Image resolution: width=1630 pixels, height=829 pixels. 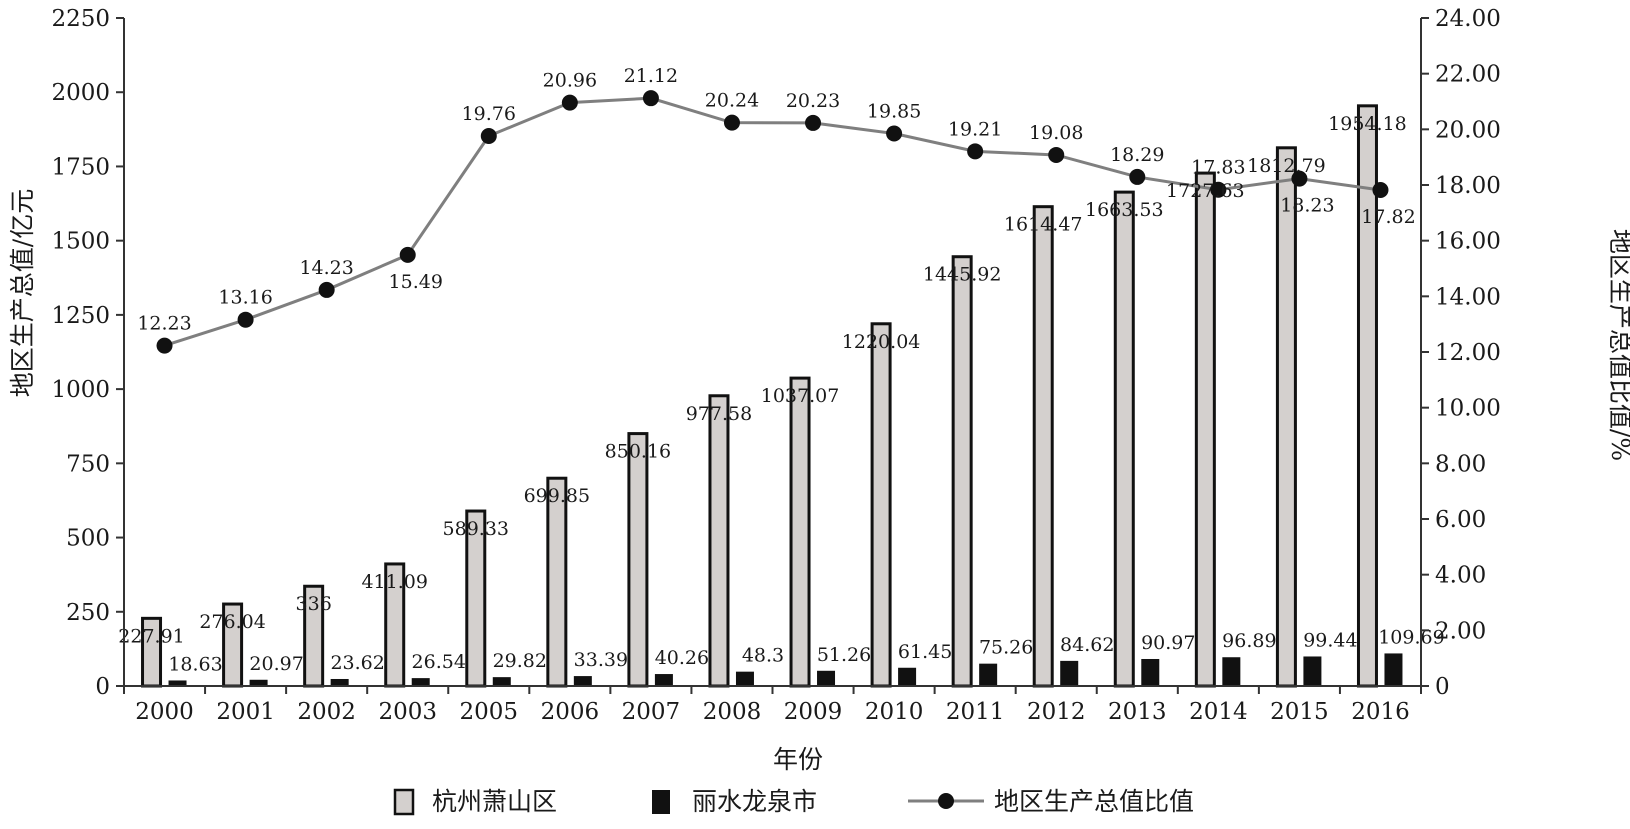 What do you see at coordinates (1393, 669) in the screenshot?
I see `bar-longquan-2016` at bounding box center [1393, 669].